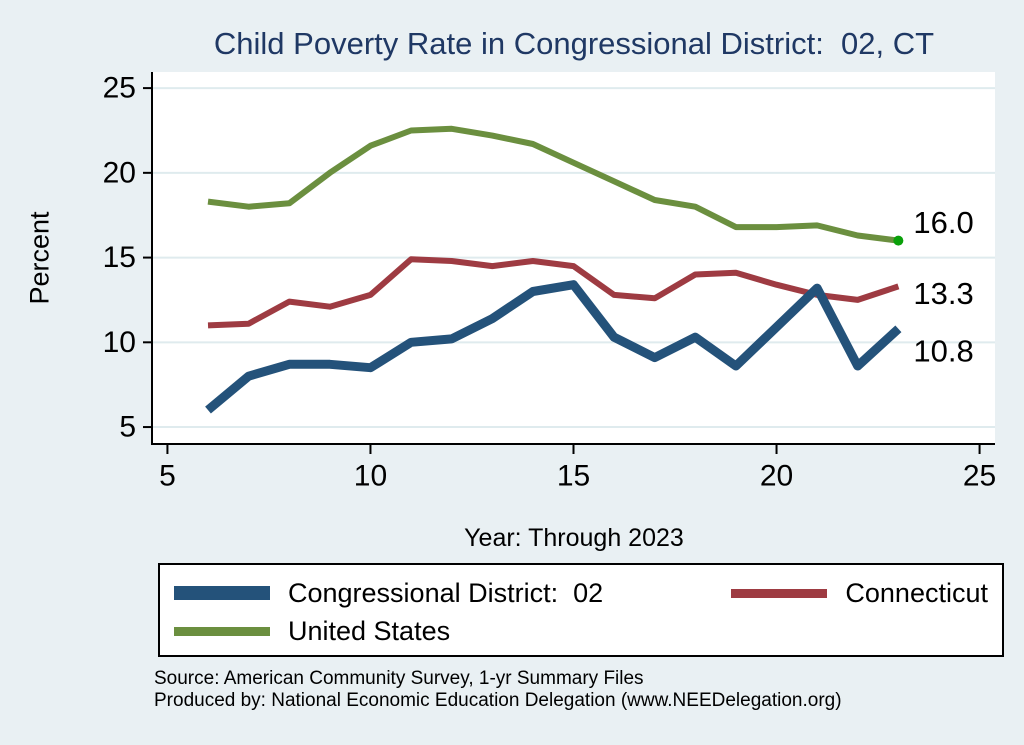 This screenshot has width=1024, height=745. What do you see at coordinates (39, 258) in the screenshot?
I see `y-axis-title: Percent` at bounding box center [39, 258].